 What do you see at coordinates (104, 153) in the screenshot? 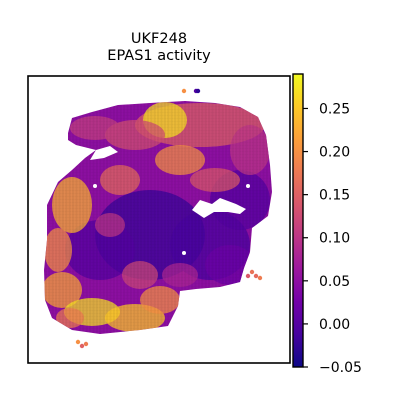
I see `tissue-notch` at bounding box center [104, 153].